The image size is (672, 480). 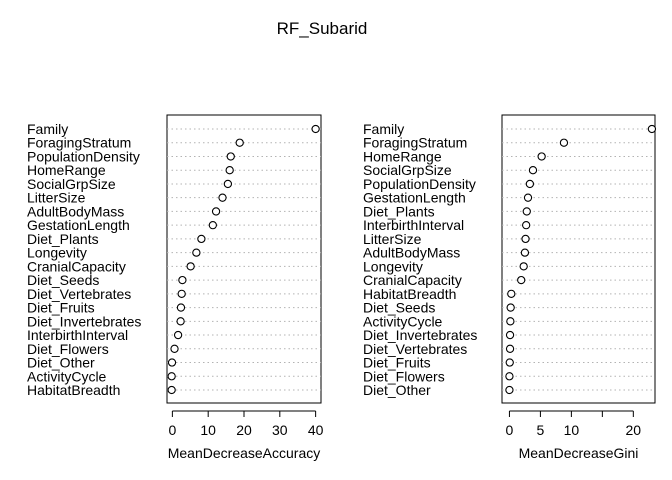 What do you see at coordinates (280, 430) in the screenshot?
I see `x-tick-label: 30` at bounding box center [280, 430].